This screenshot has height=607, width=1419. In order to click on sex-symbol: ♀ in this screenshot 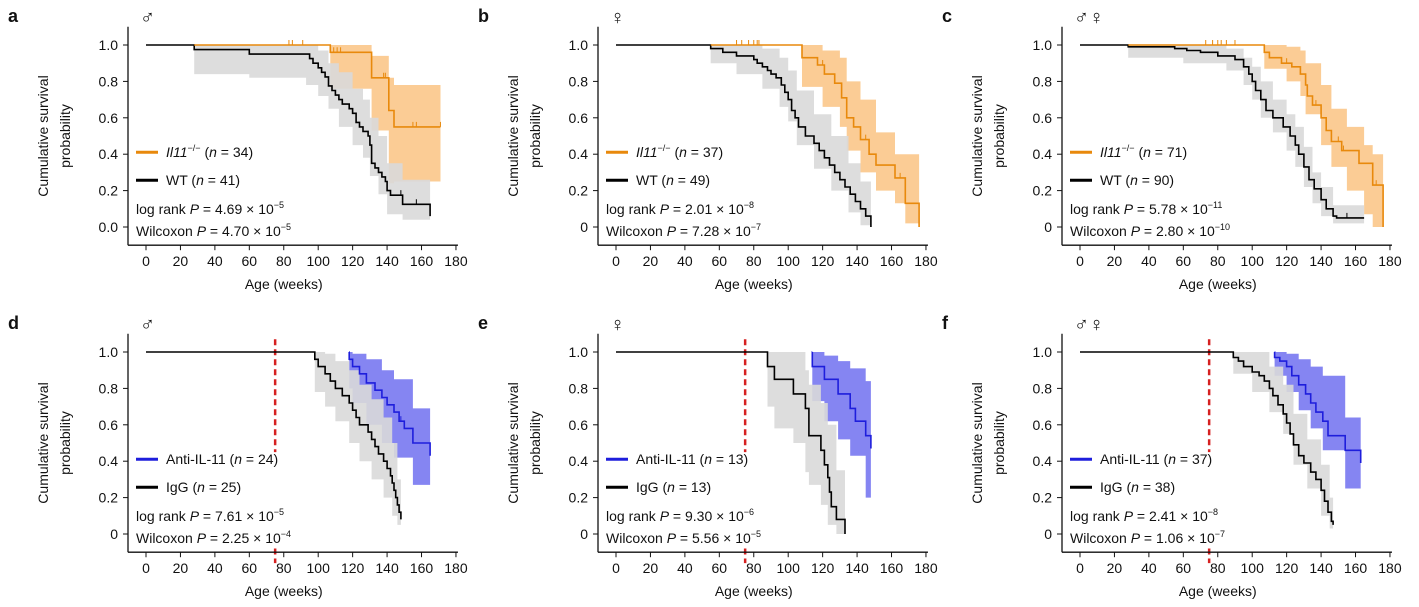, I will do `click(617, 325)`.